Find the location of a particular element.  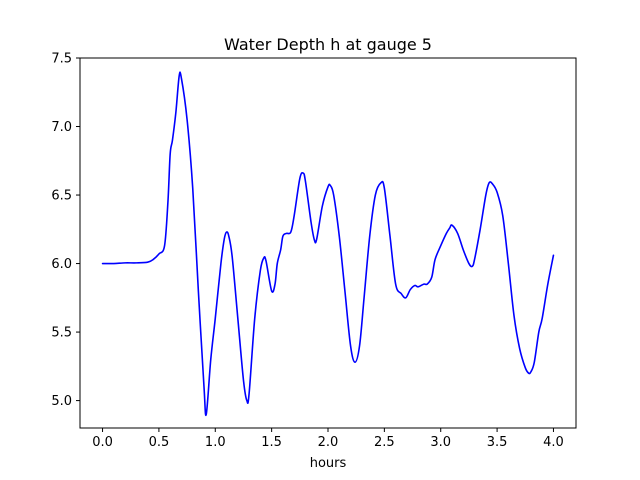

y-tick-label: 5.0 is located at coordinates (61, 401).